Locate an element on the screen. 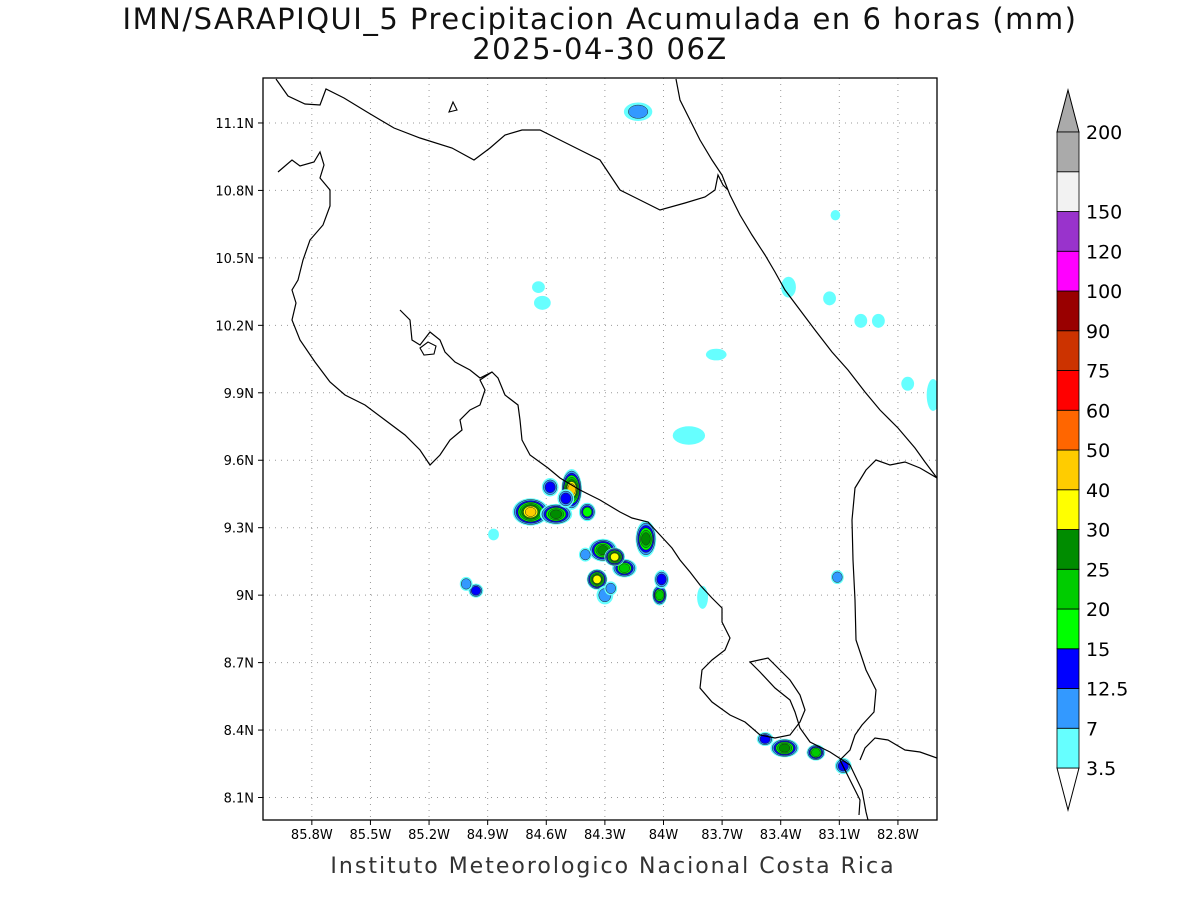 This screenshot has width=1200, height=900. colorbar-label: 20 is located at coordinates (1098, 610).